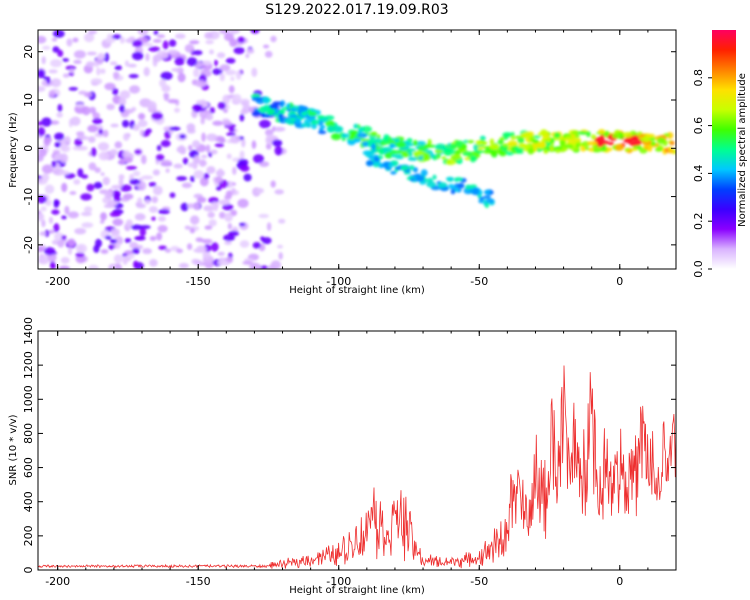 The height and width of the screenshot is (600, 750). I want to click on colorbar-label: Normalized spectral amplitude, so click(742, 150).